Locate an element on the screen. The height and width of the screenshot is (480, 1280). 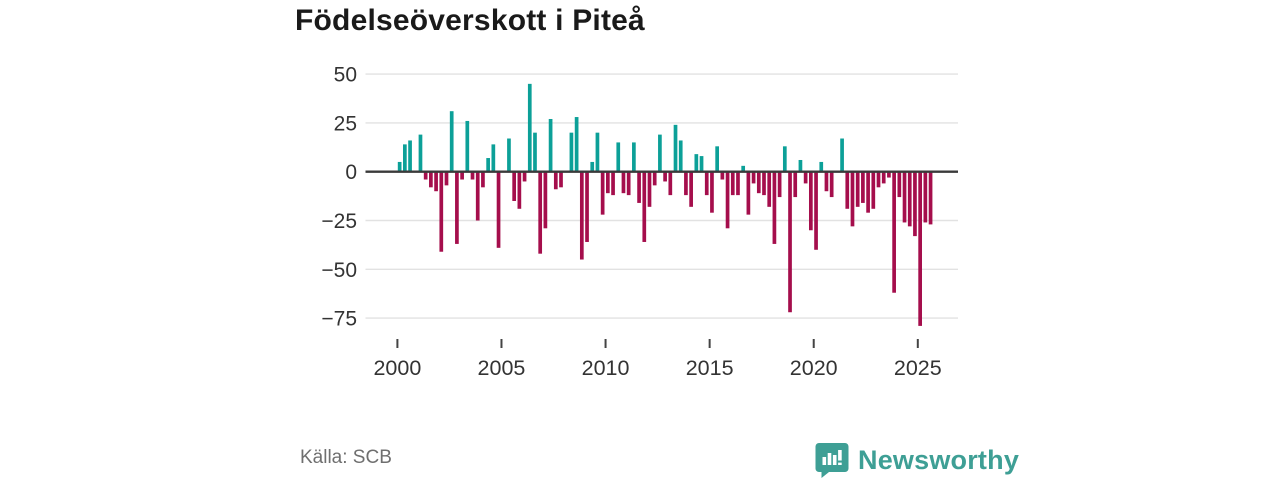
bar-2020Q3 is located at coordinates (826, 181).